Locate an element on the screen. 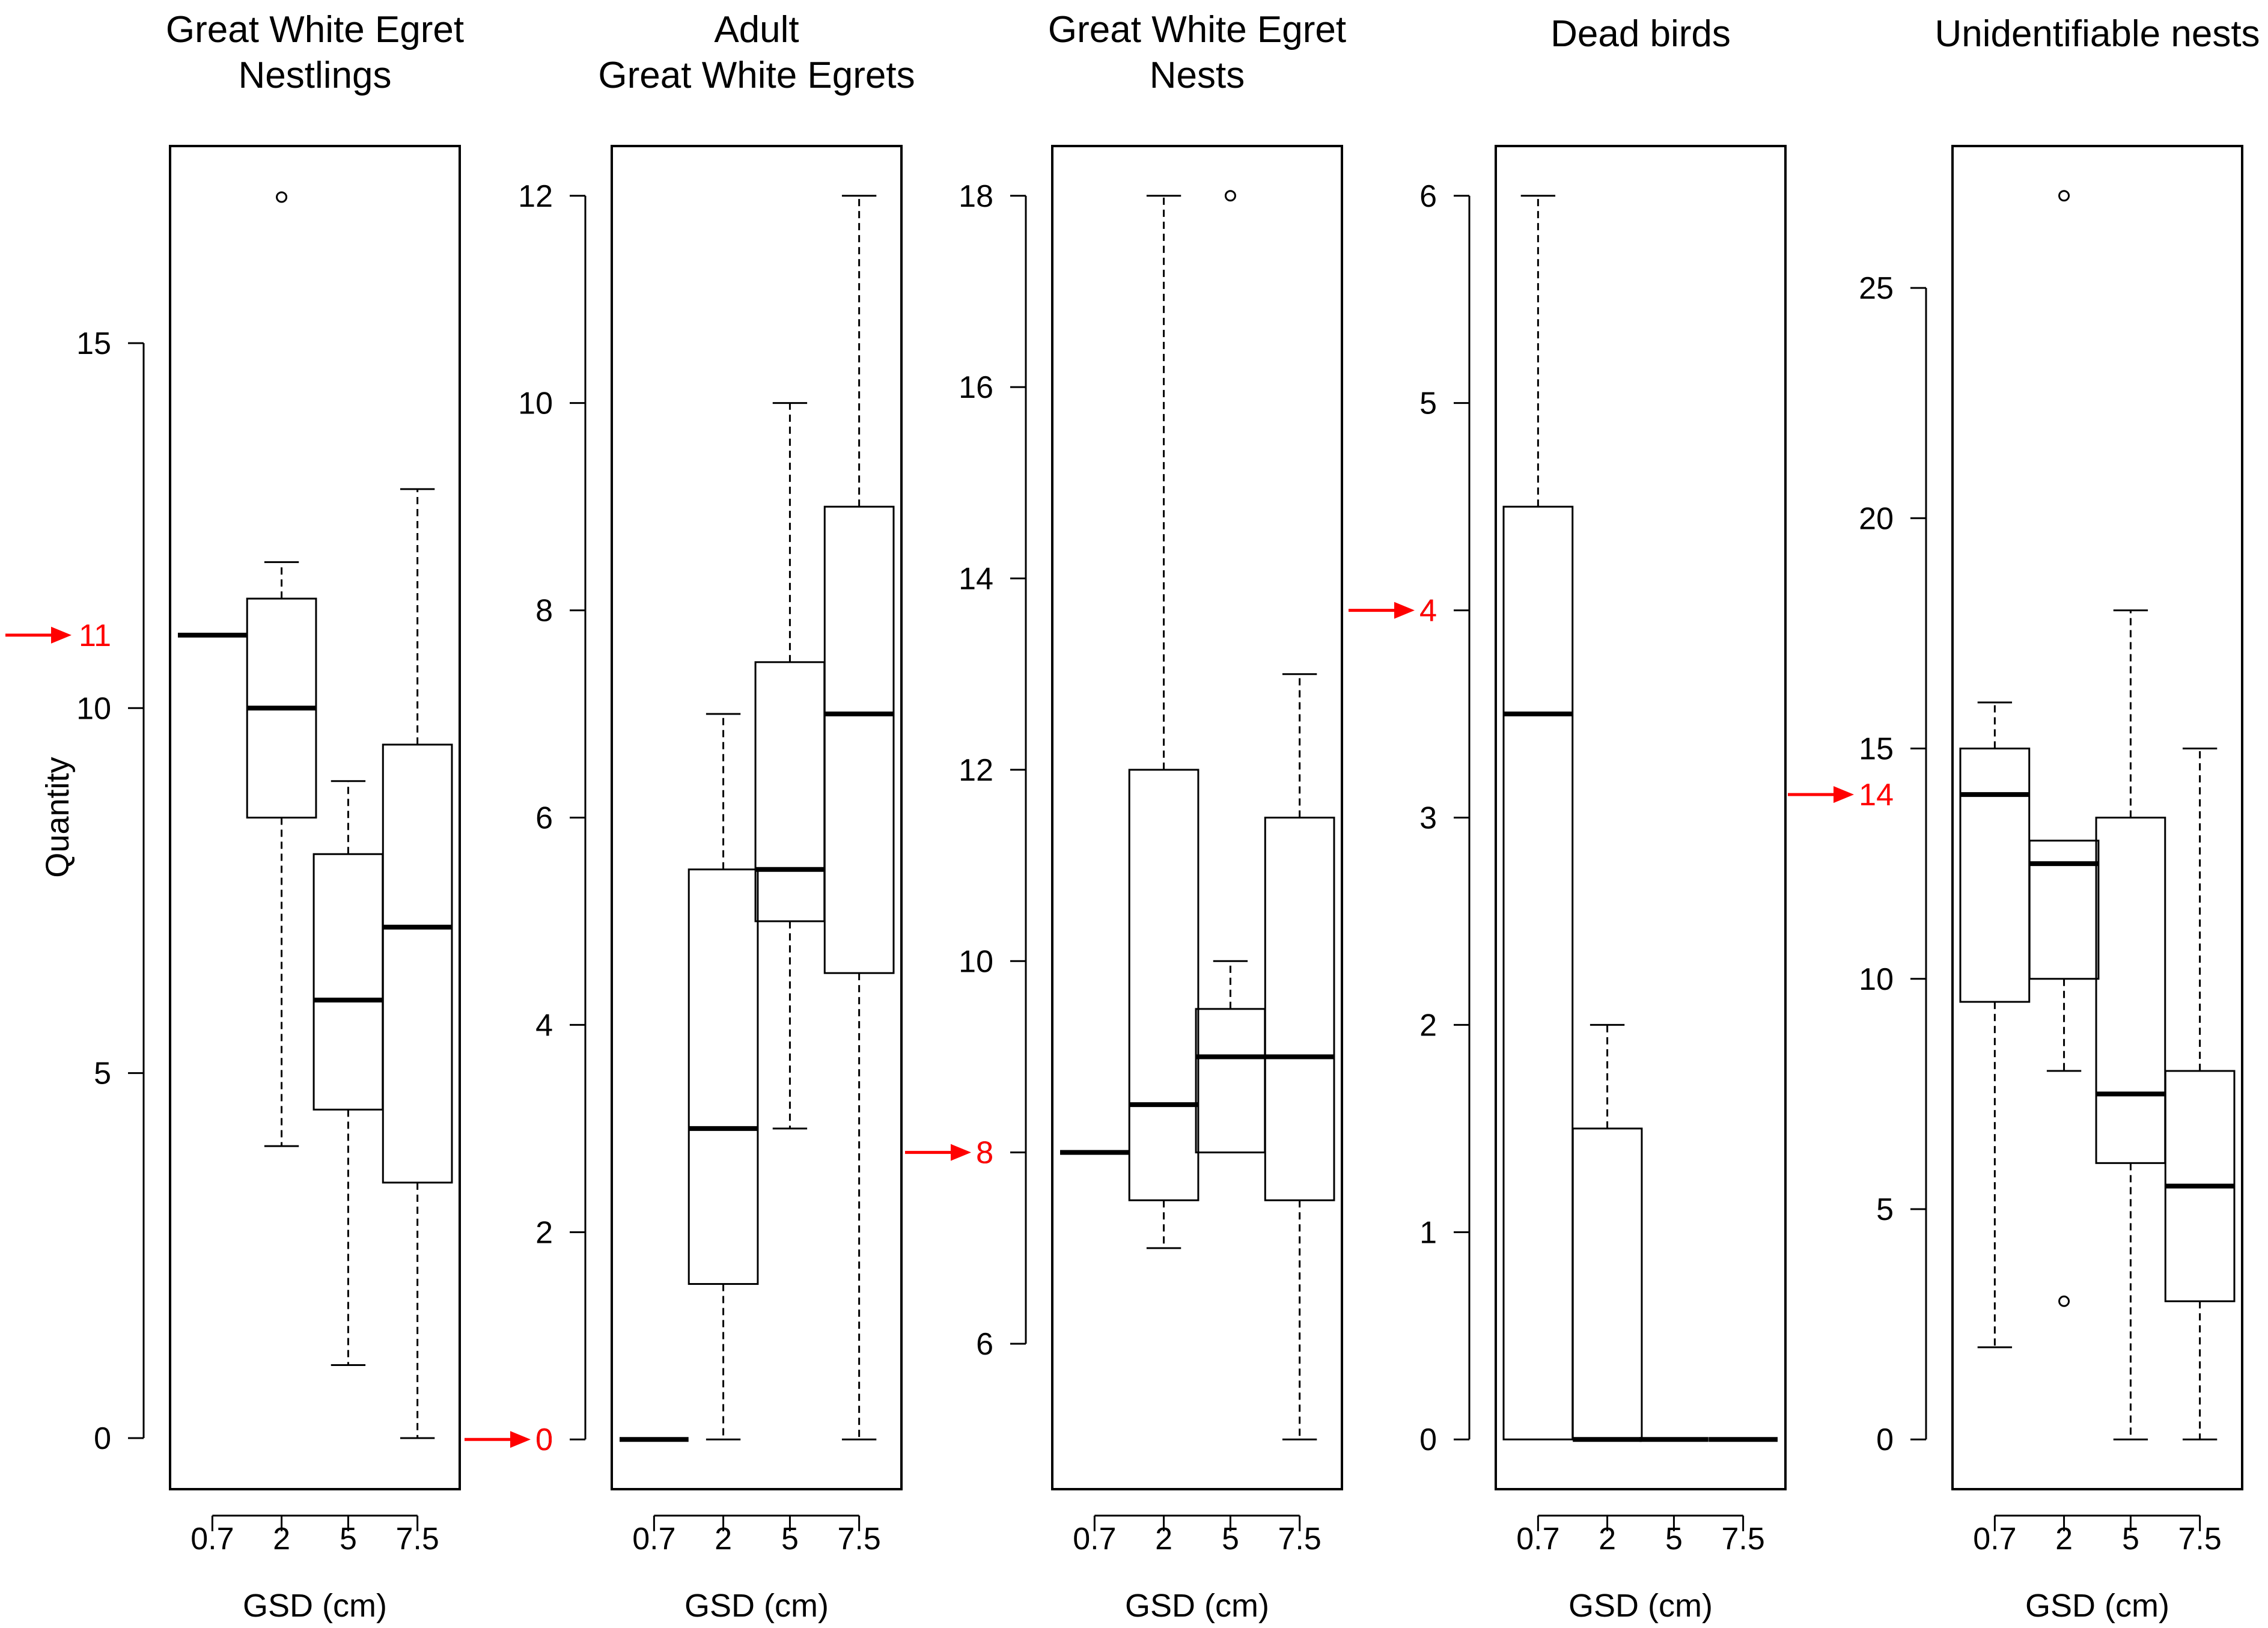  y-tick-label: 20 is located at coordinates (1876, 518).